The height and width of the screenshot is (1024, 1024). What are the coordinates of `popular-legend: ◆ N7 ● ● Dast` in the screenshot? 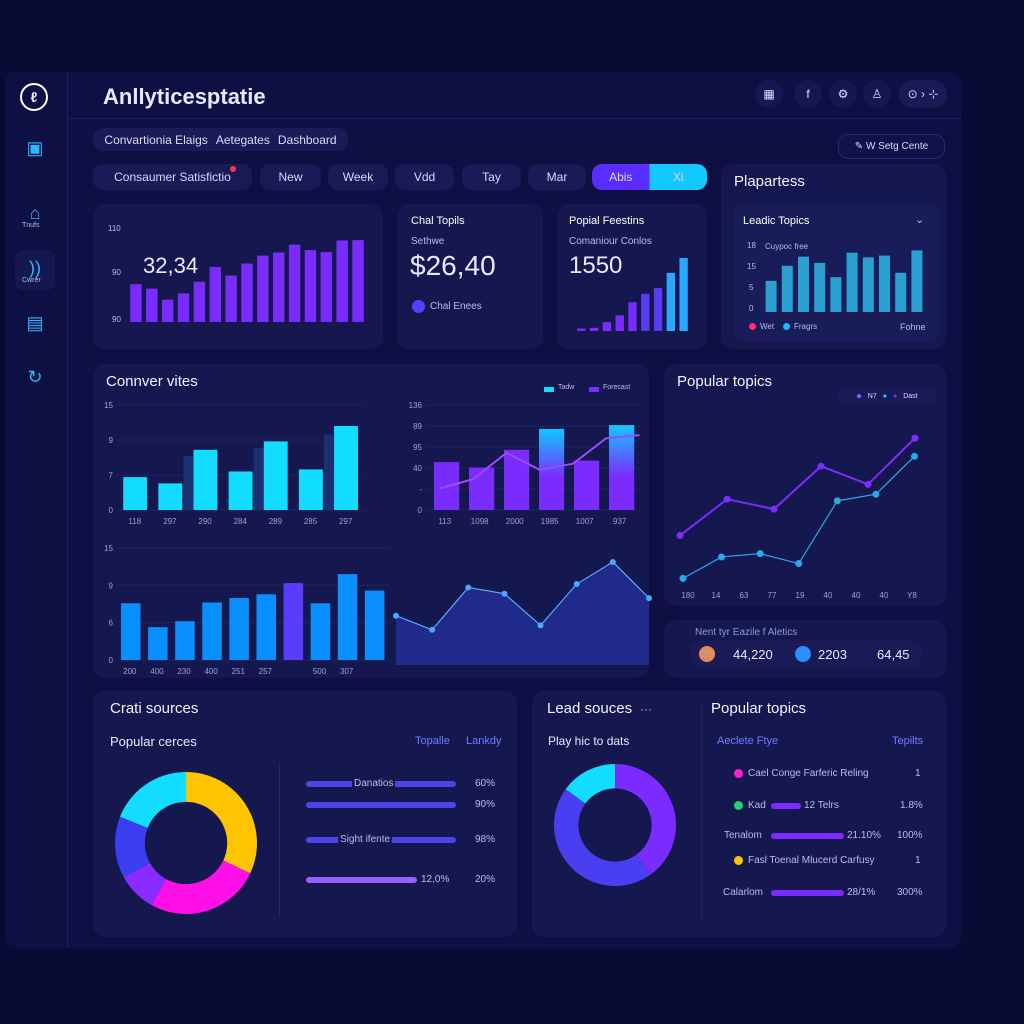 It's located at (887, 396).